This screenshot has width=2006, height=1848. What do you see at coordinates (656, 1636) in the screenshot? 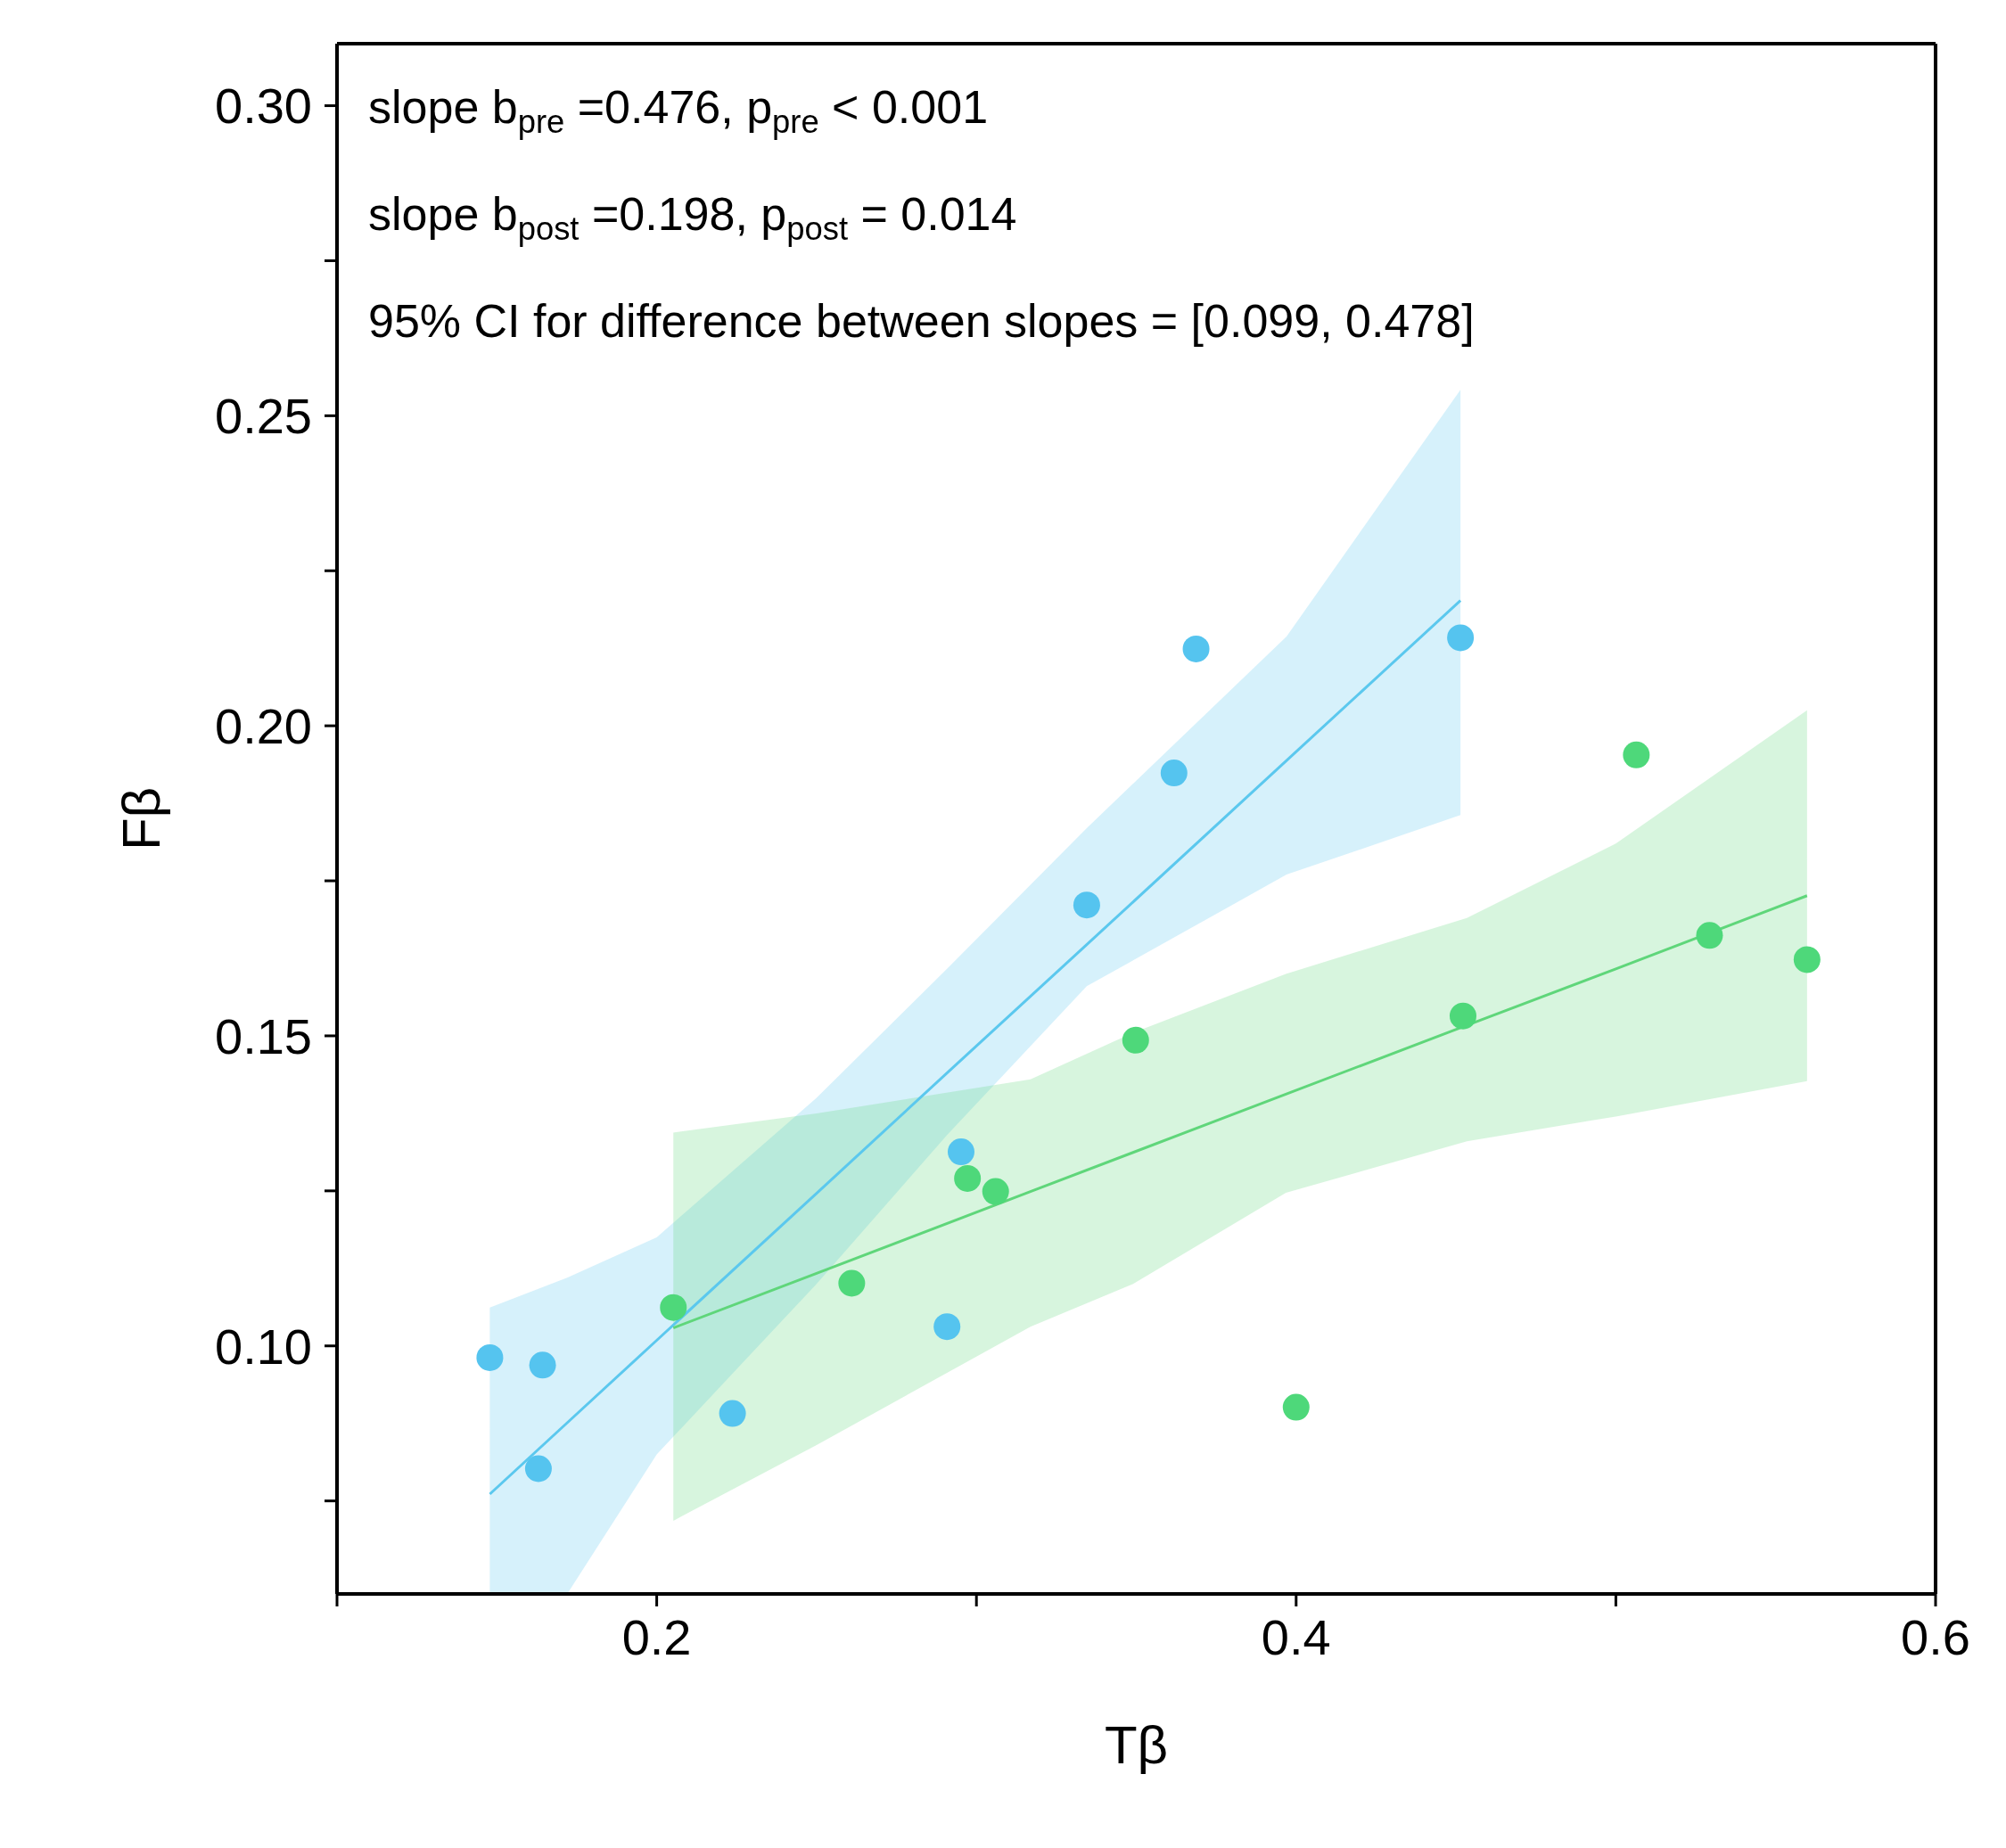
I see `x-tick-label: 0.2` at bounding box center [656, 1636].